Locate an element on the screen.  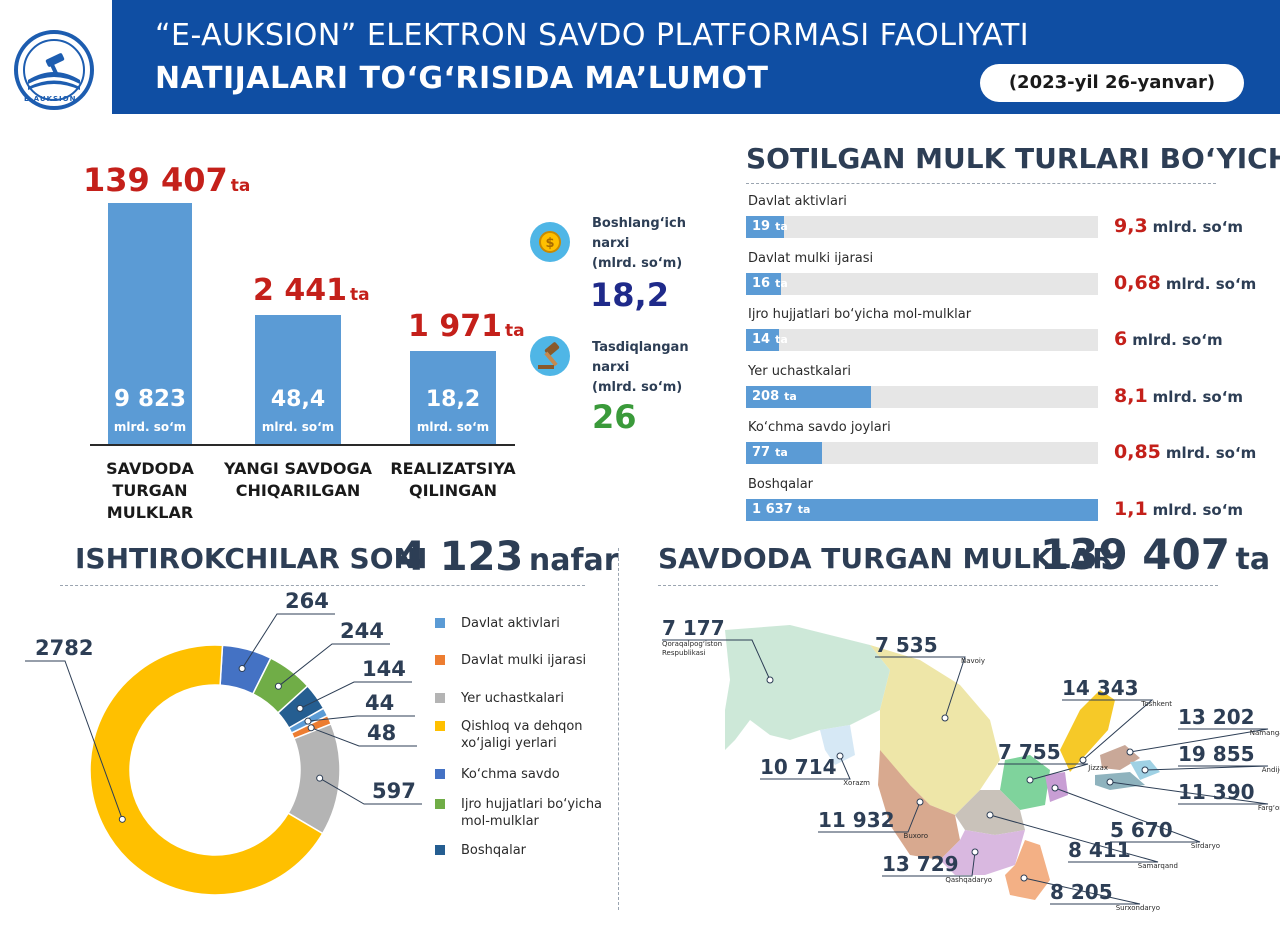
region-value: 11 390 is located at coordinates (1216, 792).